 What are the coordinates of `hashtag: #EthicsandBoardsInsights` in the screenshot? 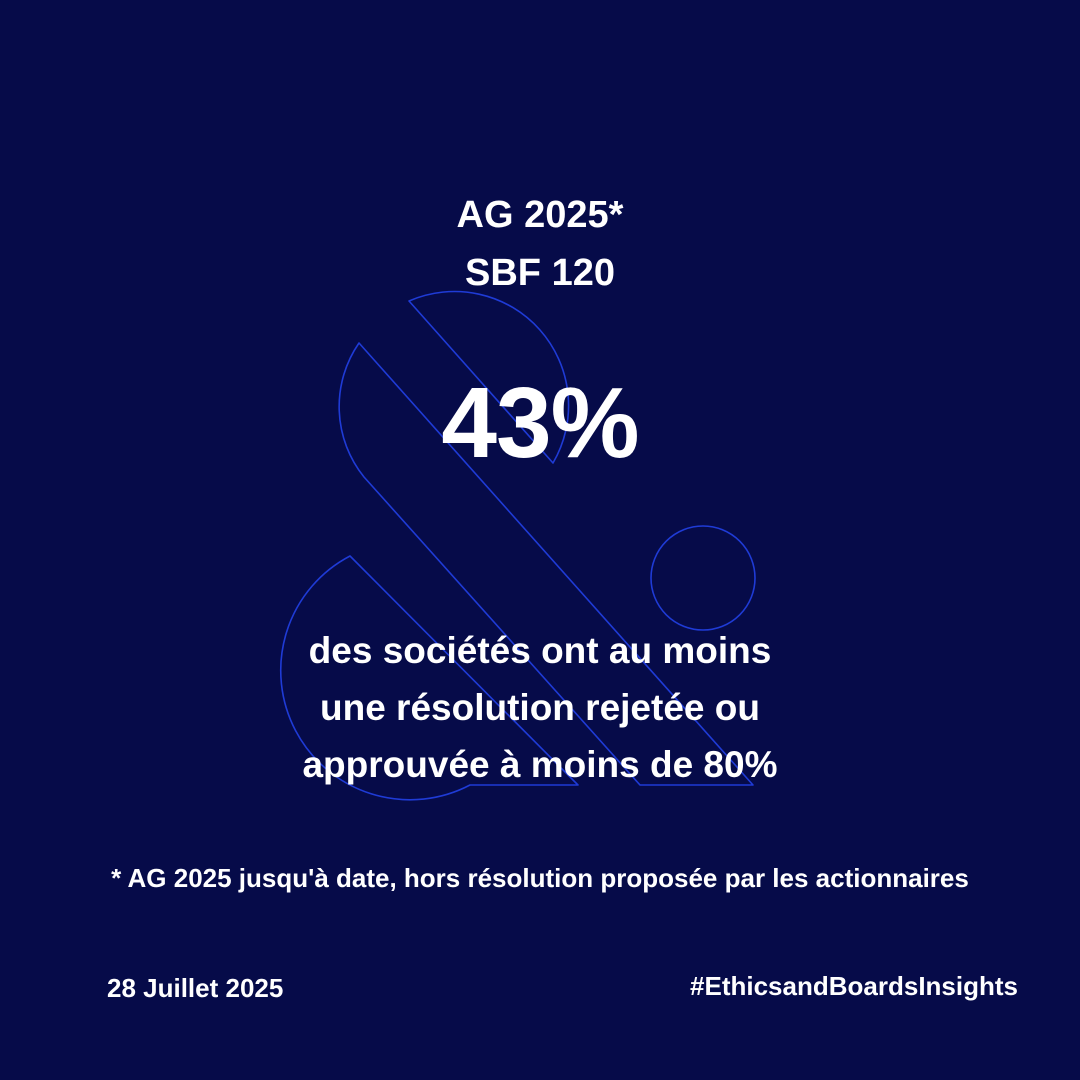 It's located at (854, 986).